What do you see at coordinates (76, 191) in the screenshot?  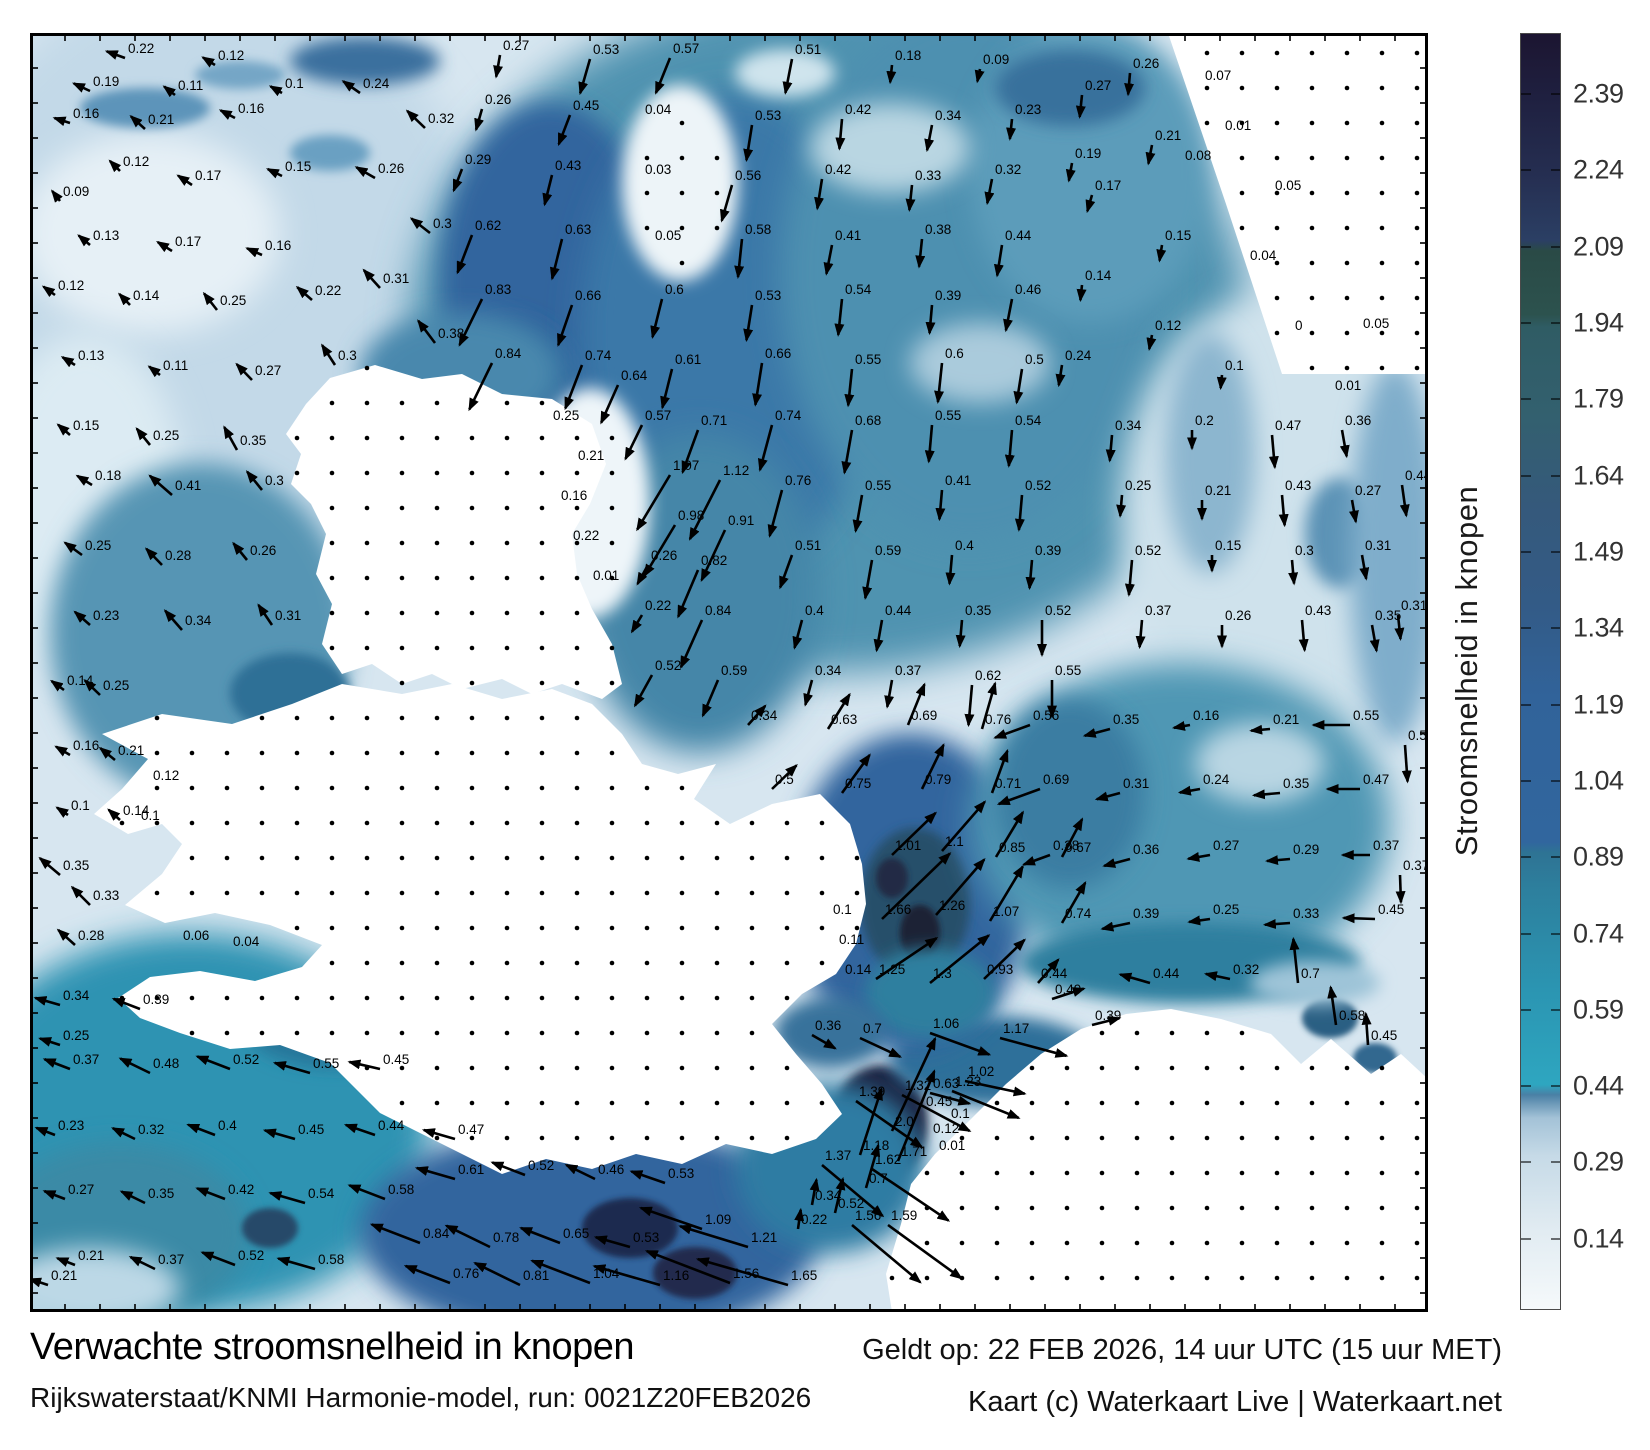 I see `current-value-label: 0.09` at bounding box center [76, 191].